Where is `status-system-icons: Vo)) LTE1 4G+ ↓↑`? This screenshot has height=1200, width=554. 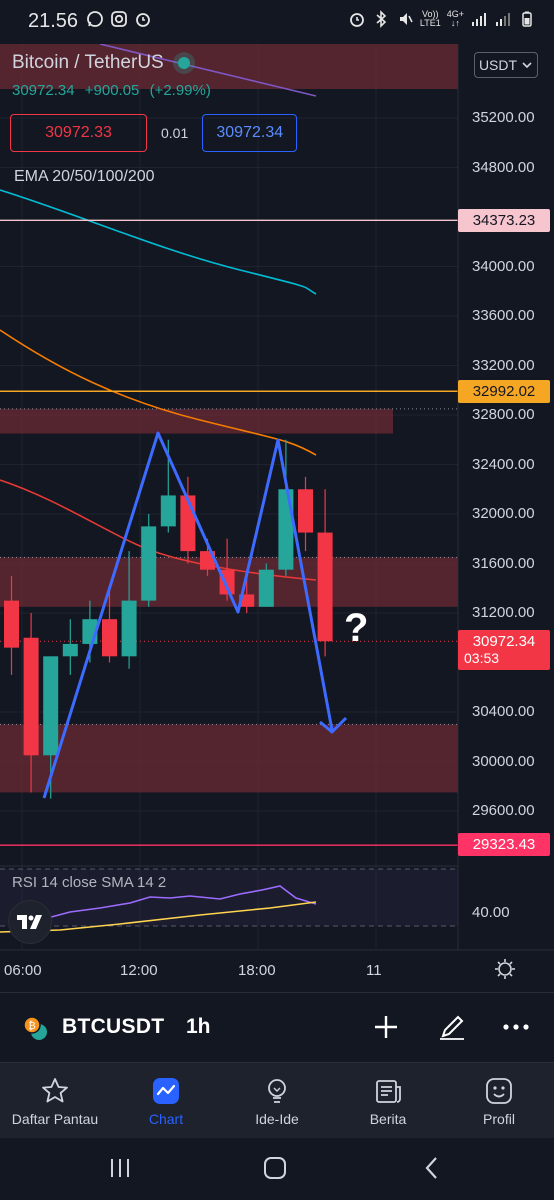
status-system-icons: Vo)) LTE1 4G+ ↓↑ is located at coordinates (442, 19).